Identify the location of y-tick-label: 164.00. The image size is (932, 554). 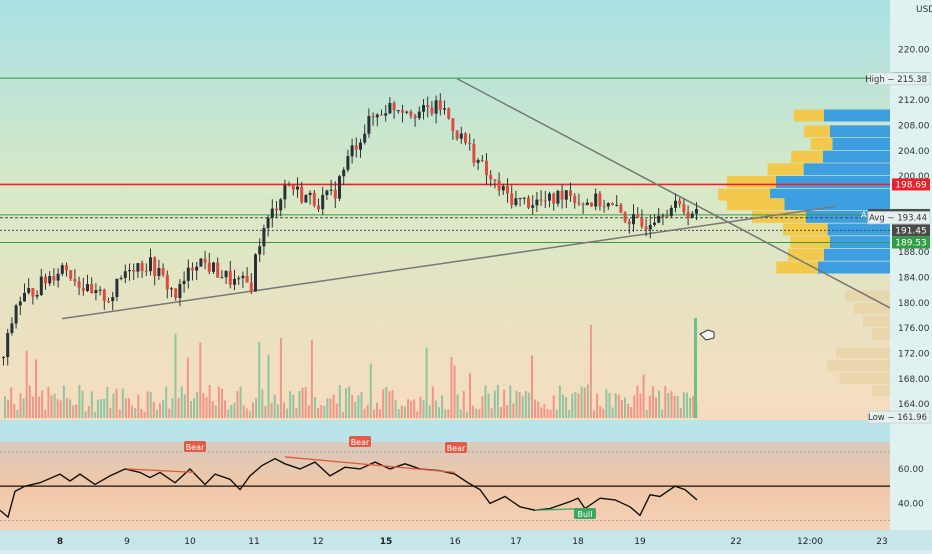
(914, 405).